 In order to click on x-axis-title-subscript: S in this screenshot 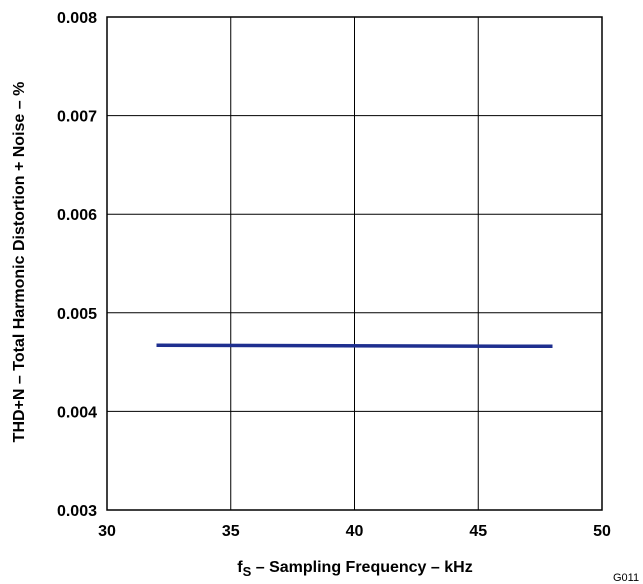, I will do `click(247, 571)`.